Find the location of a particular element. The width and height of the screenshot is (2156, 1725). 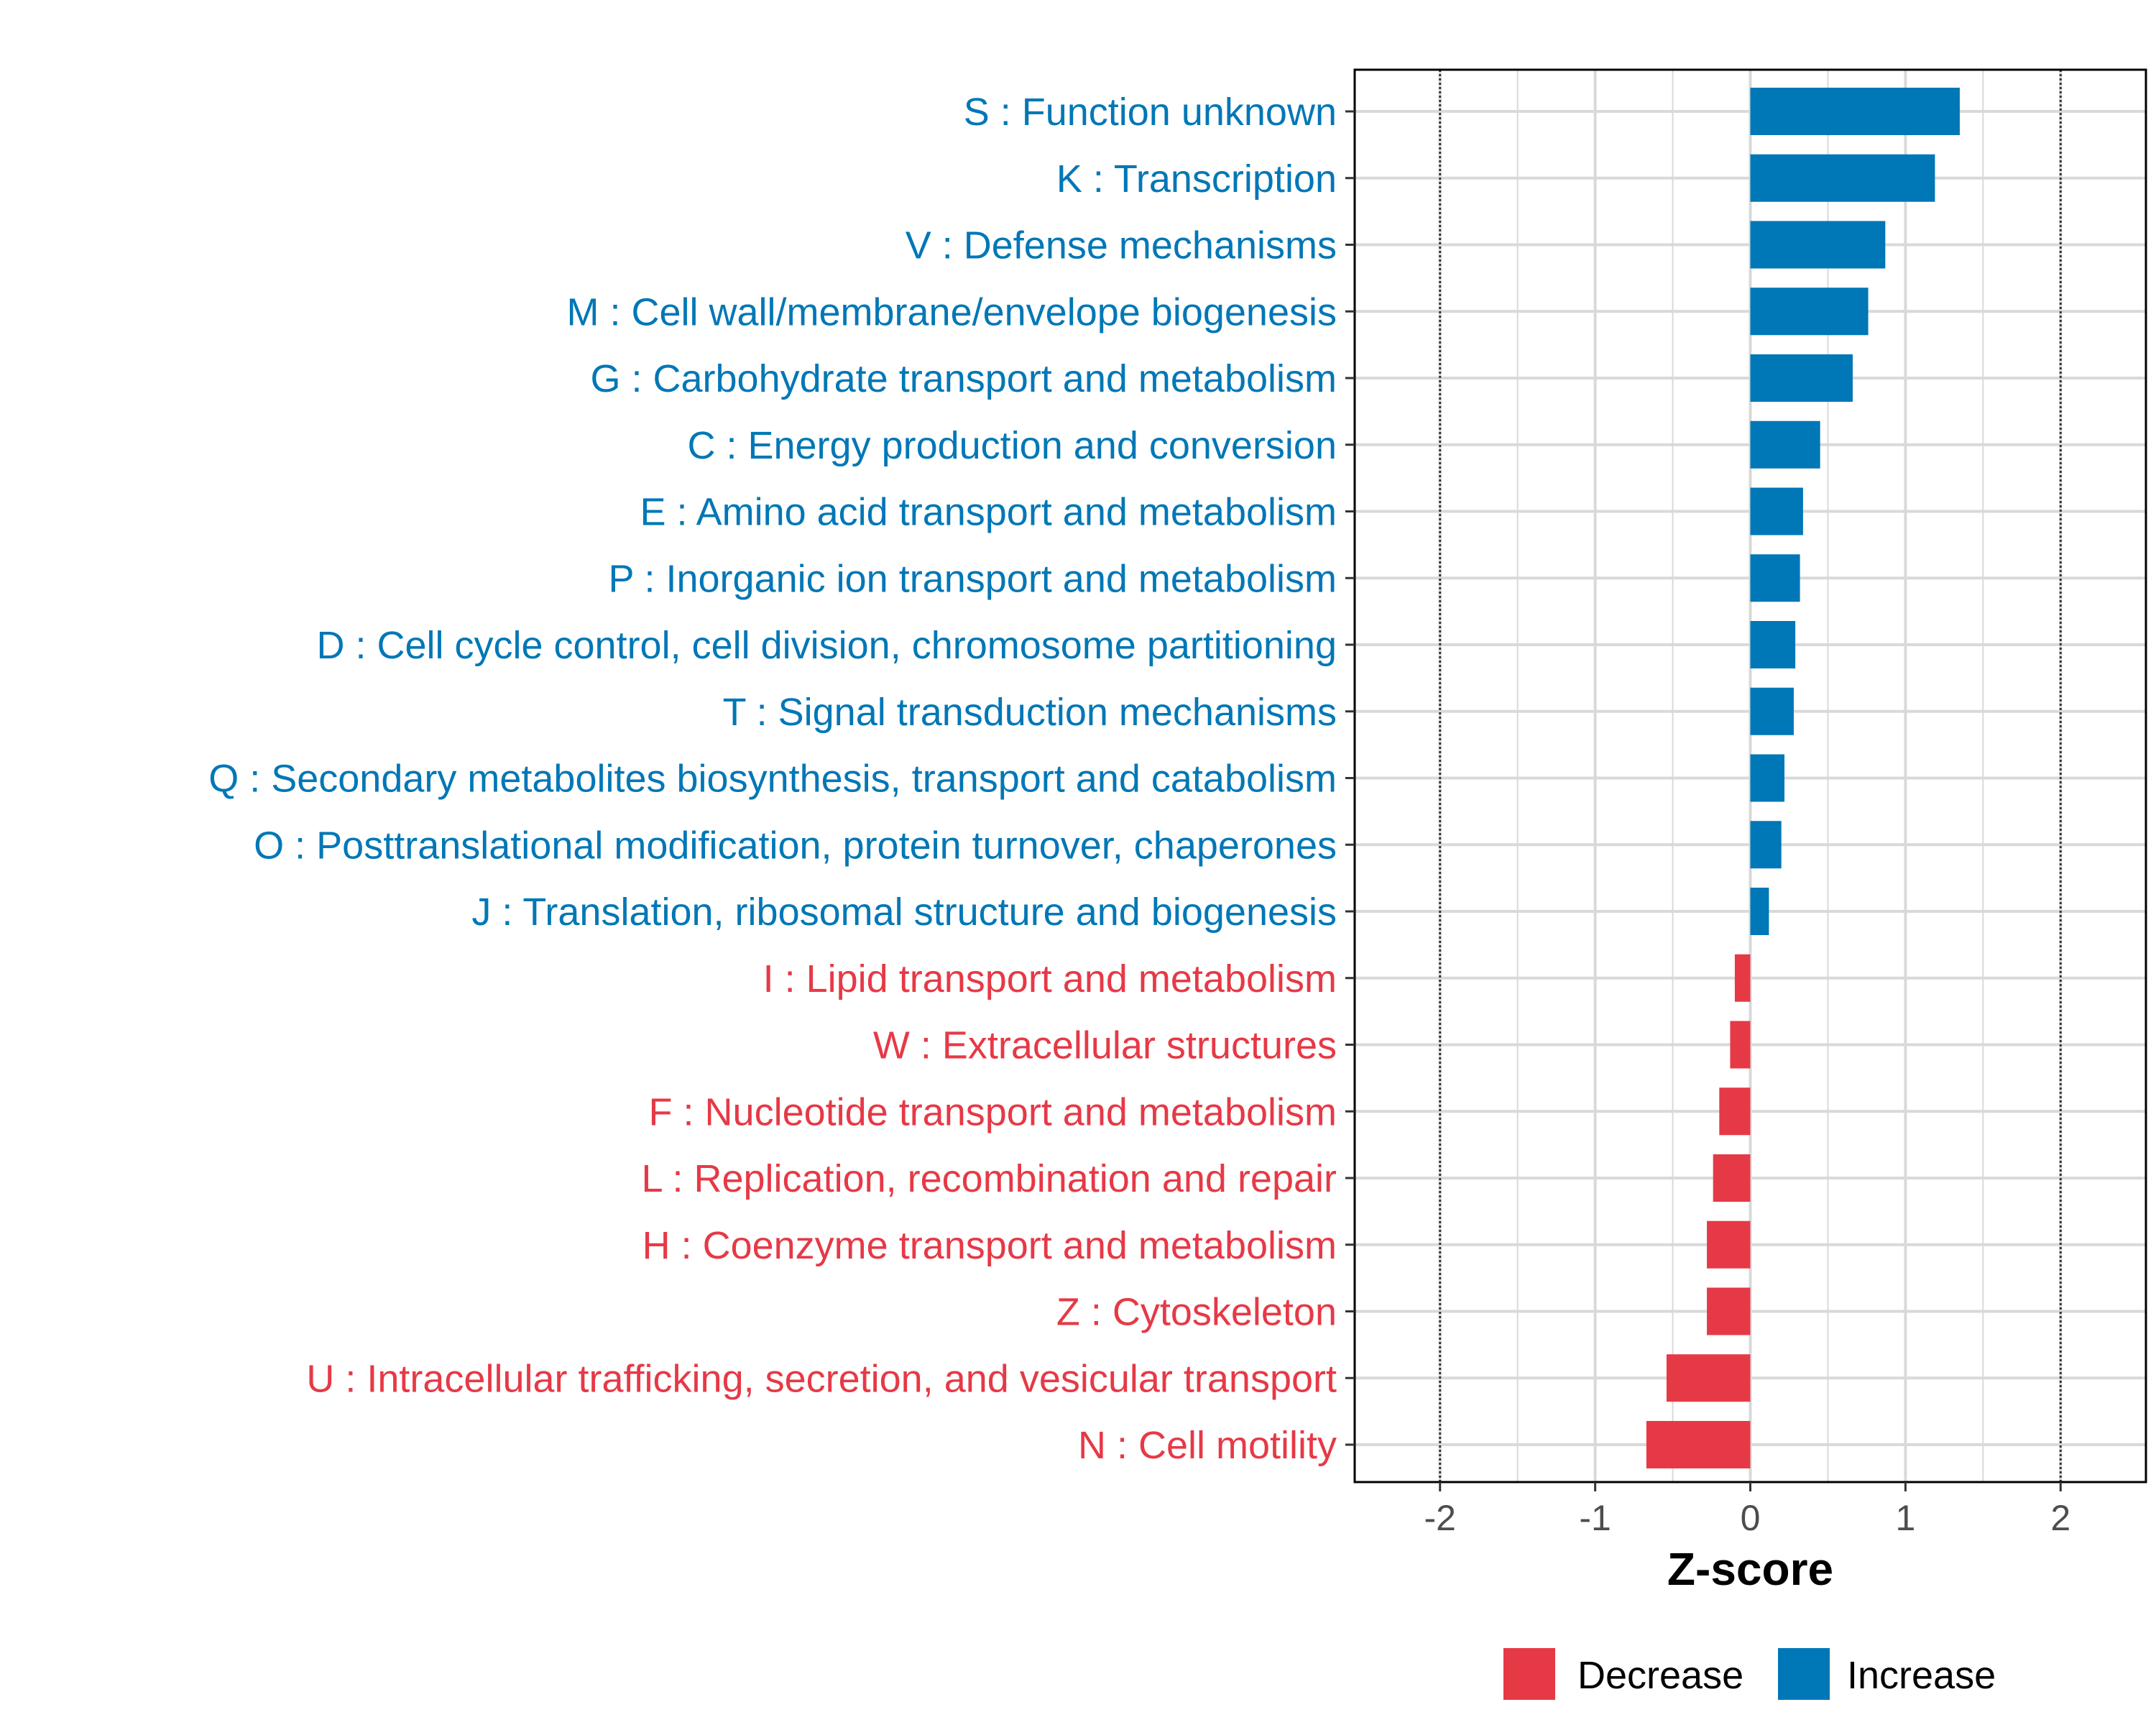

x-tick-label: 2 is located at coordinates (2060, 1518).